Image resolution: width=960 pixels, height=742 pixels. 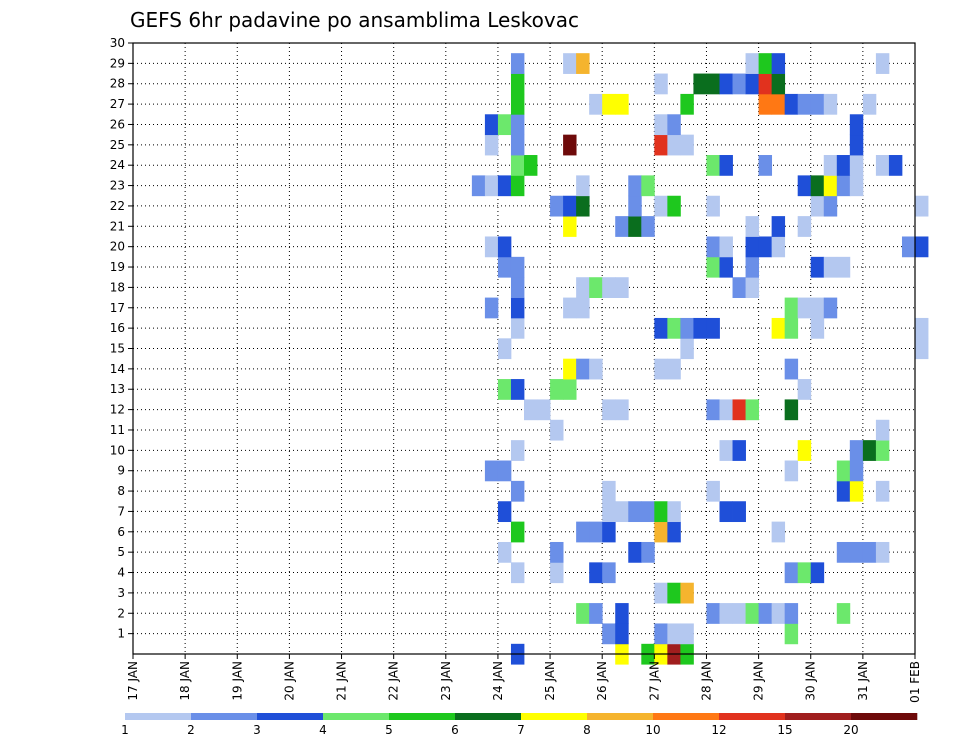 I want to click on y-tick-label: 9, so click(x=121, y=471).